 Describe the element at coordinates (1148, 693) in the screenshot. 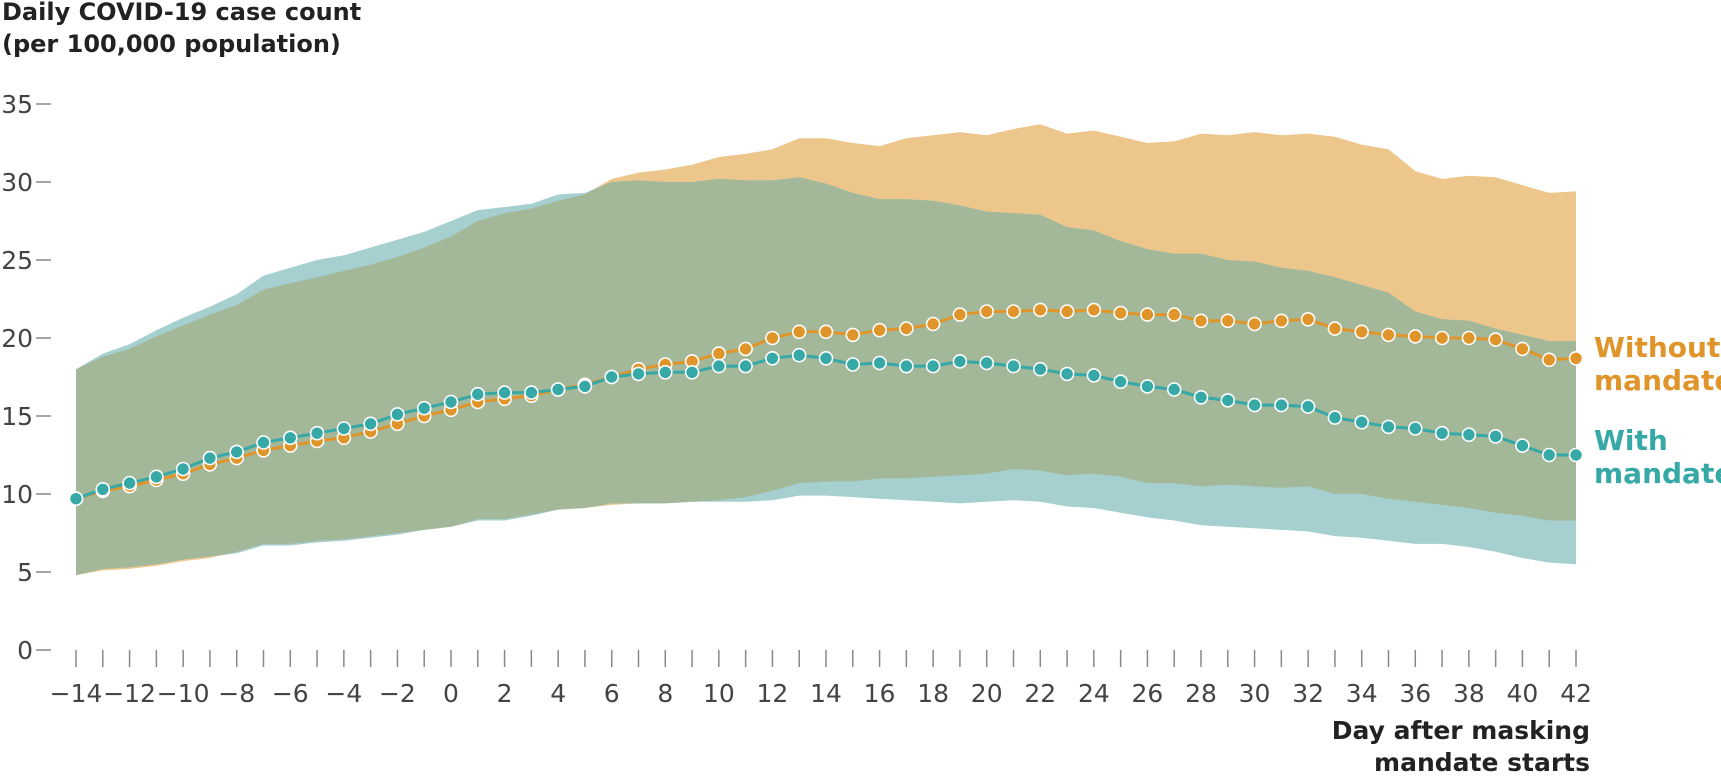

I see `x-tick-label: 26` at that location.